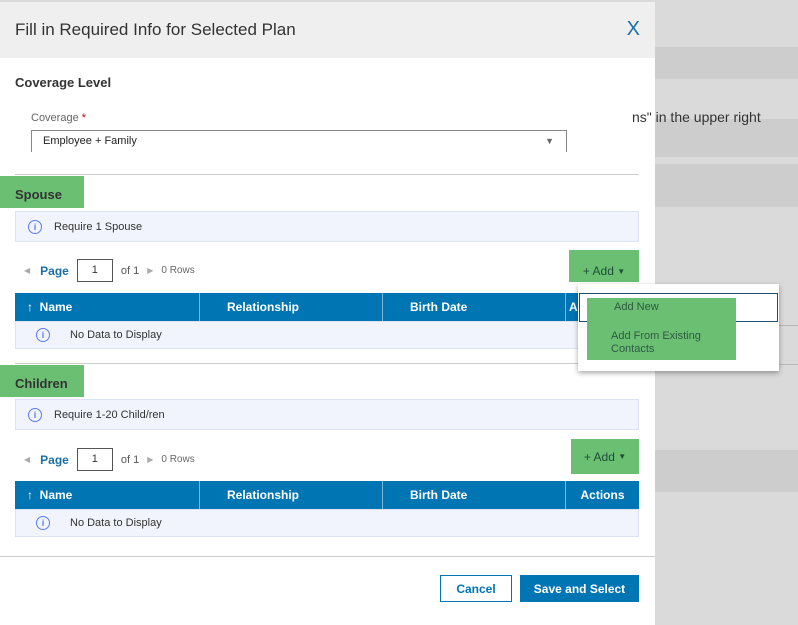 This screenshot has height=625, width=798. Describe the element at coordinates (63, 82) in the screenshot. I see `coverage-level-heading: Coverage Level` at that location.